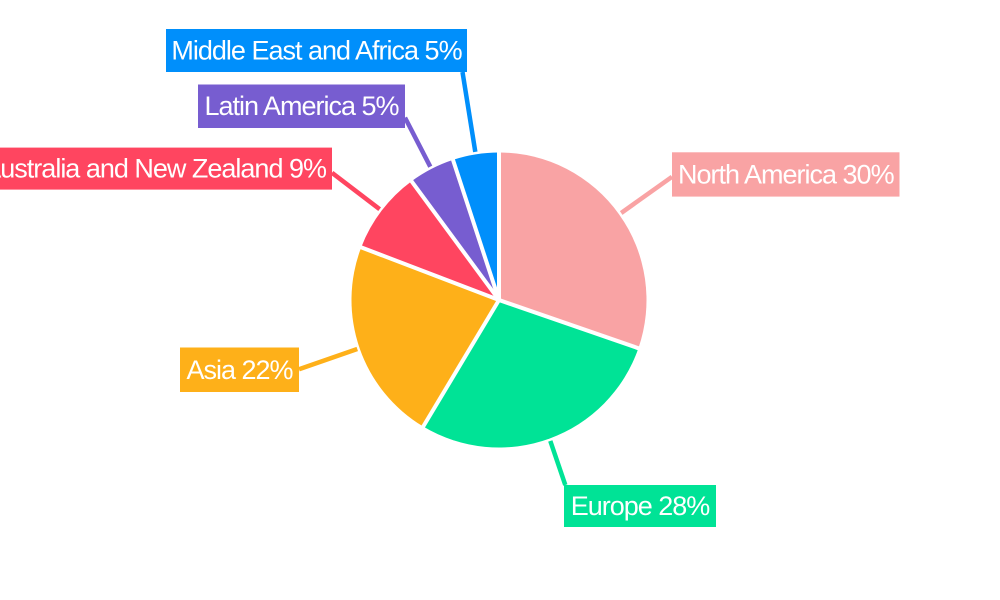  I want to click on svg-text: Europe 28%, so click(641, 506).